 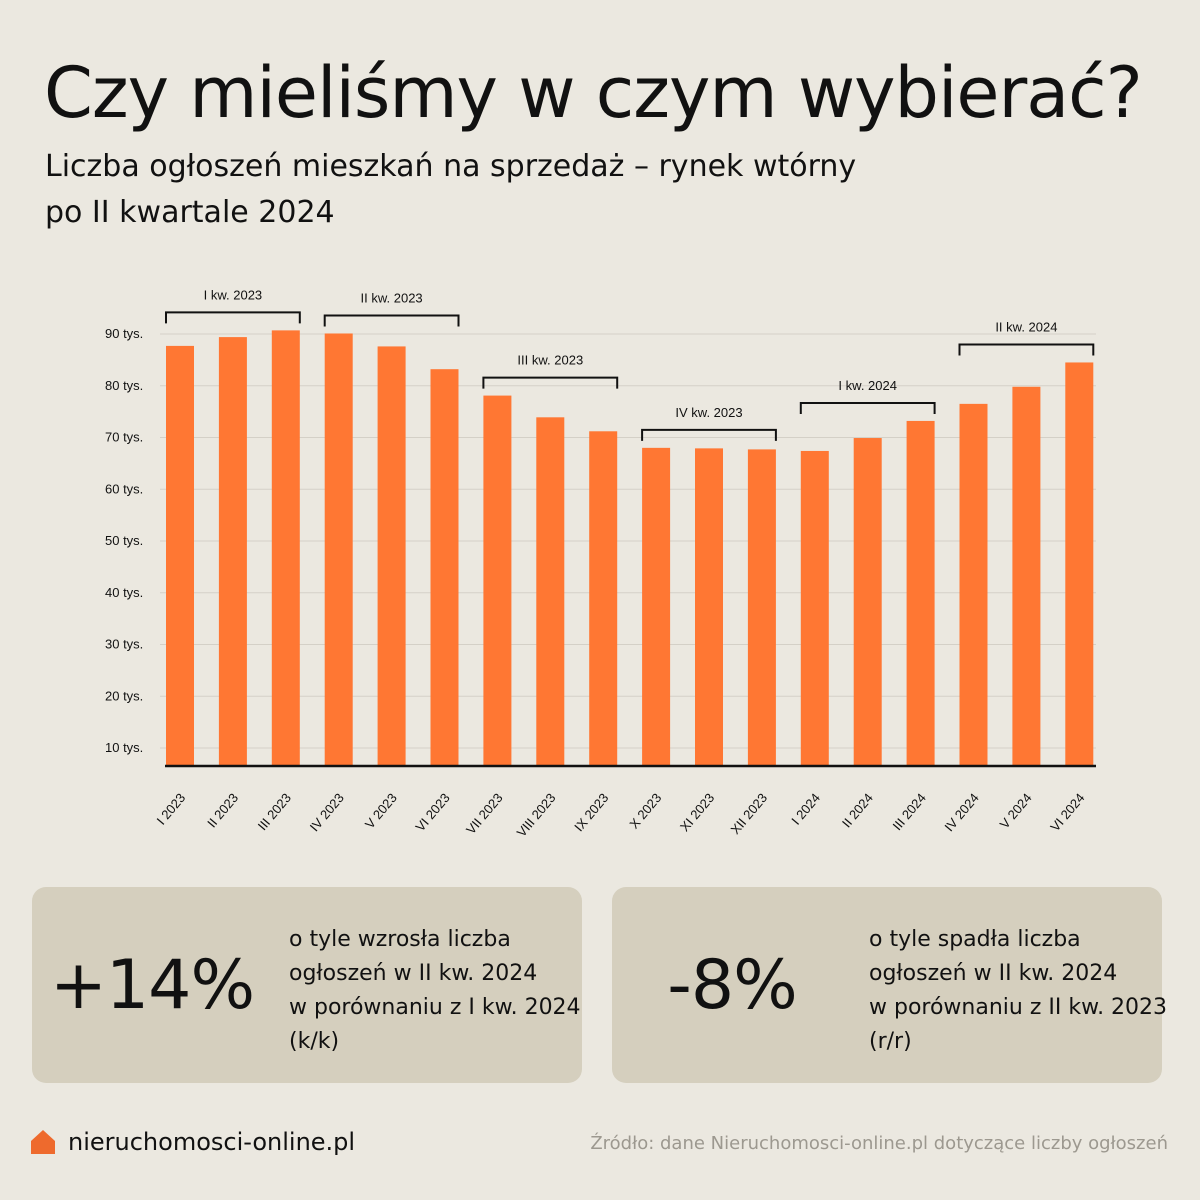 I want to click on stat-desc-line: o tyle wzrosła liczba, so click(x=400, y=939).